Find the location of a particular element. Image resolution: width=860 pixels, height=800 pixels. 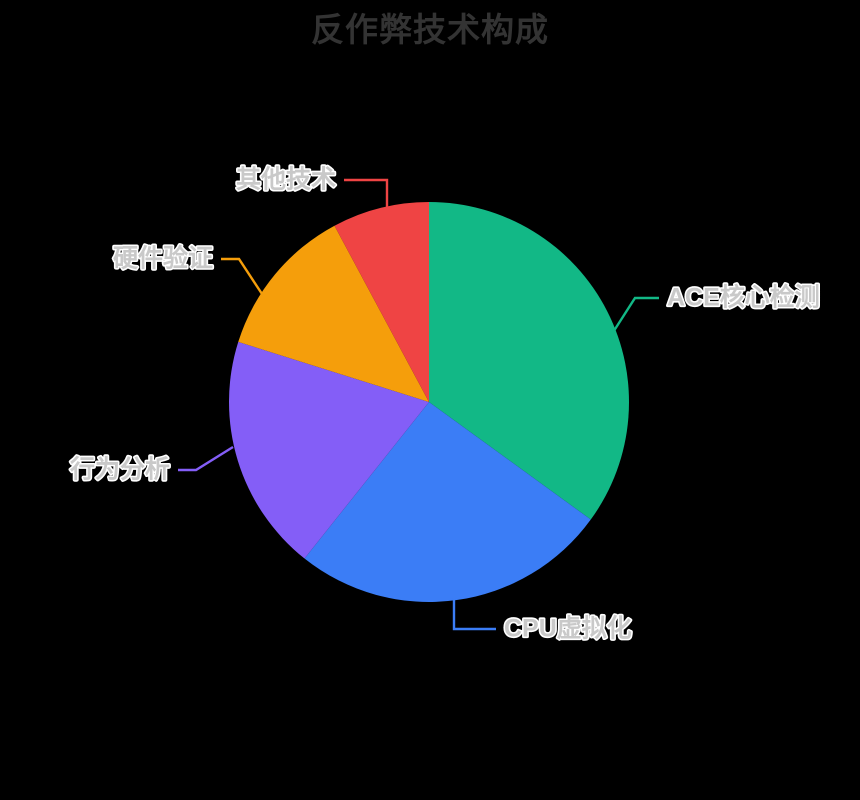

slice-label-ace: ACE核心检测 is located at coordinates (743, 297).